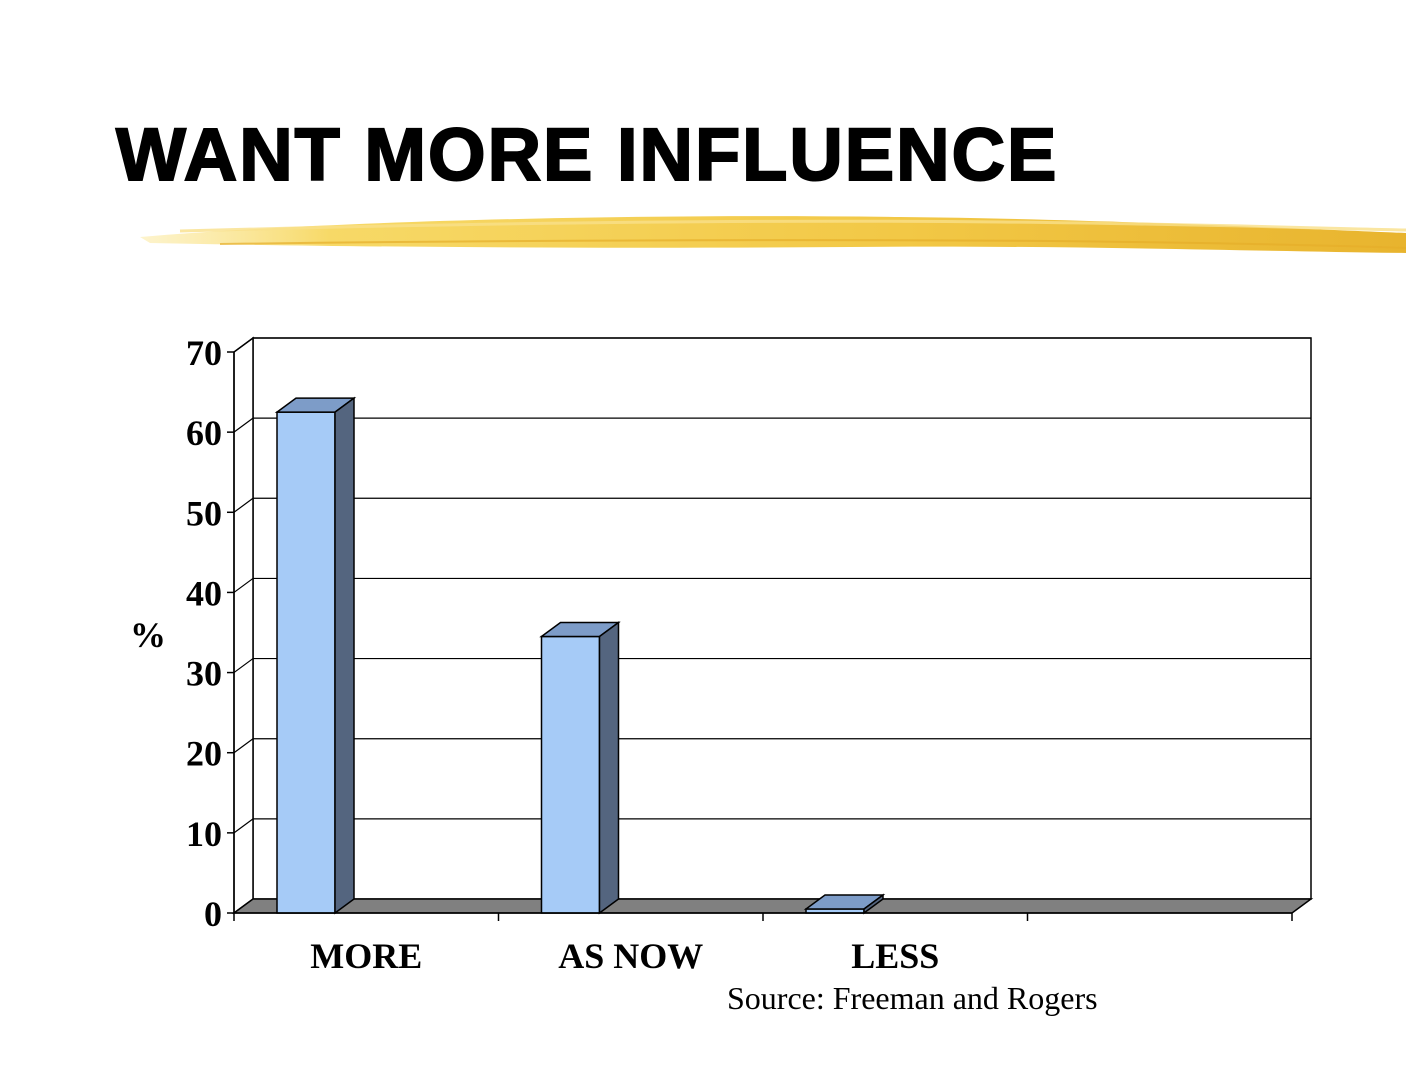  Describe the element at coordinates (587, 154) in the screenshot. I see `slide-title: WANT MORE INFLUENCE` at that location.